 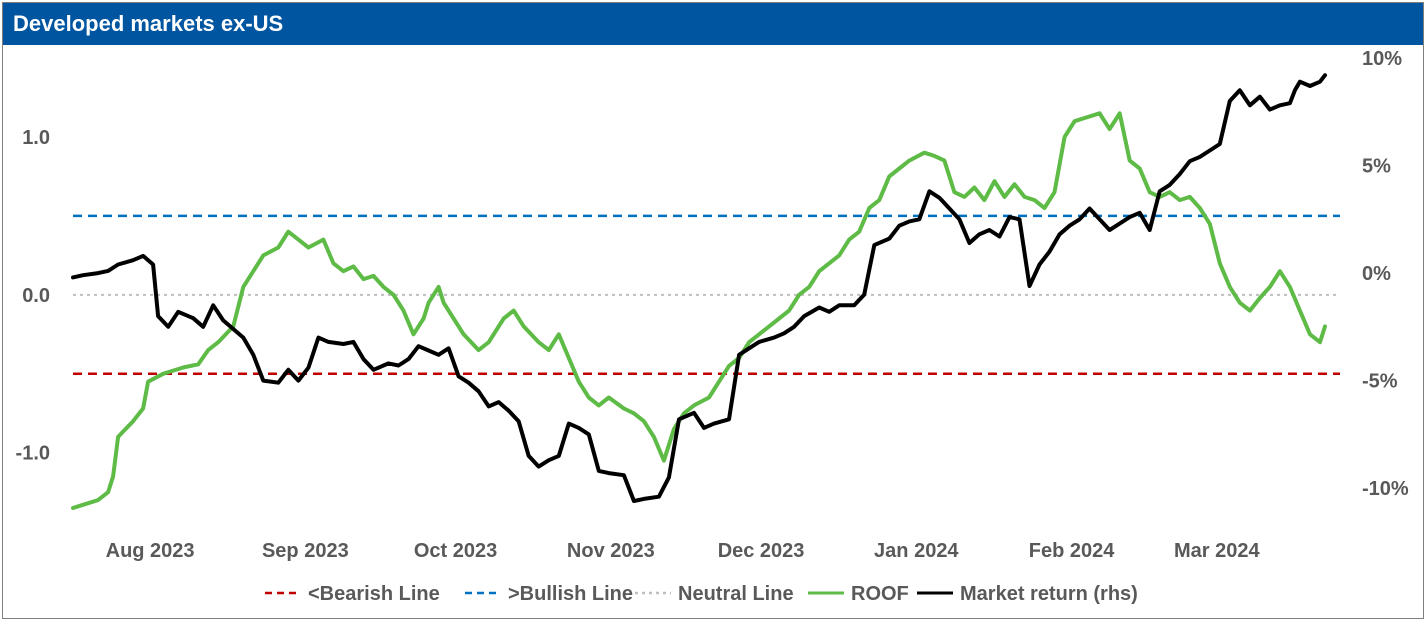 I want to click on chart-title: Developed markets ex-US, so click(x=148, y=23).